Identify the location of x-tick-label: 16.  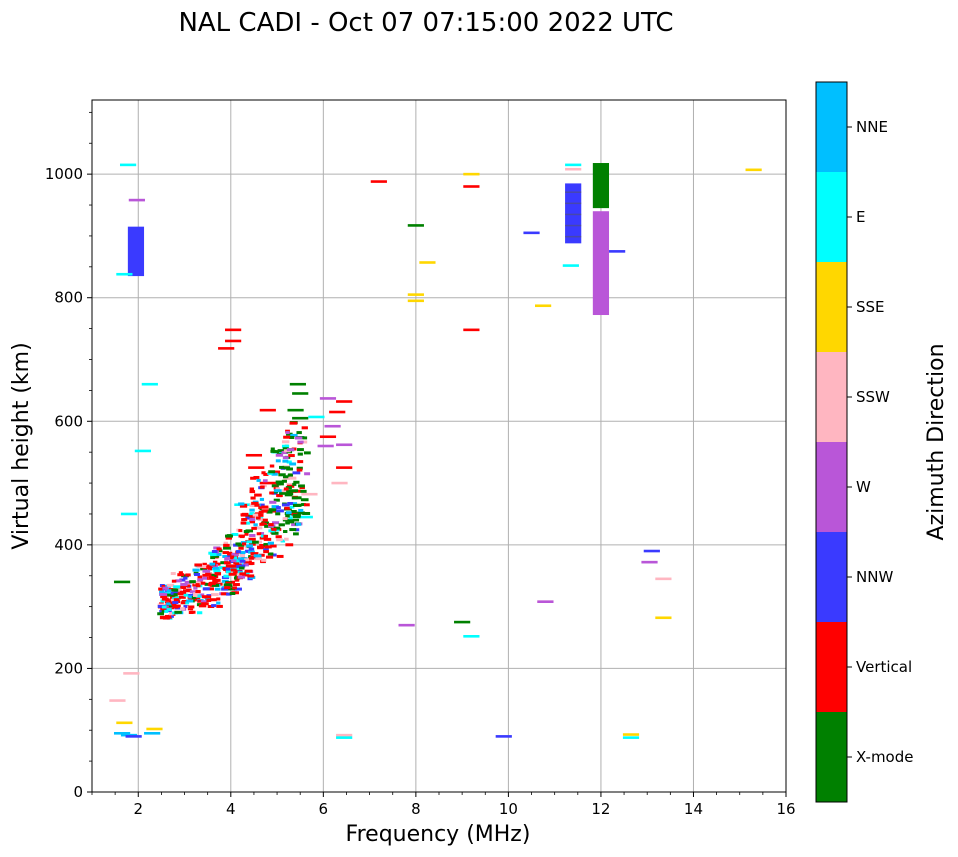
(785, 809).